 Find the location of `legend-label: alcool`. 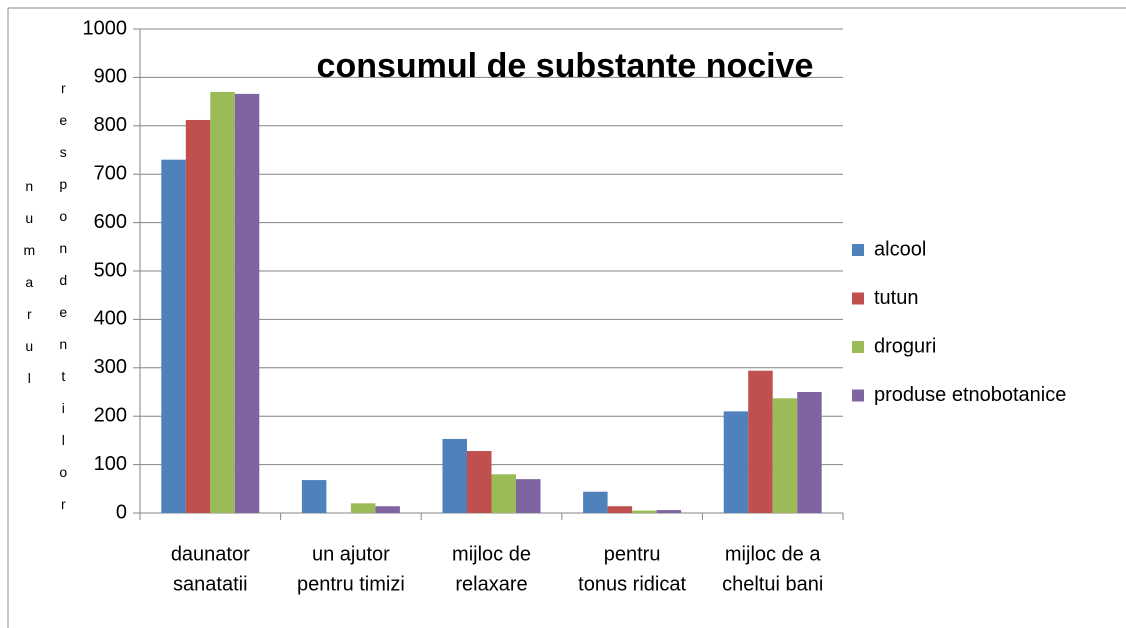

legend-label: alcool is located at coordinates (900, 249).